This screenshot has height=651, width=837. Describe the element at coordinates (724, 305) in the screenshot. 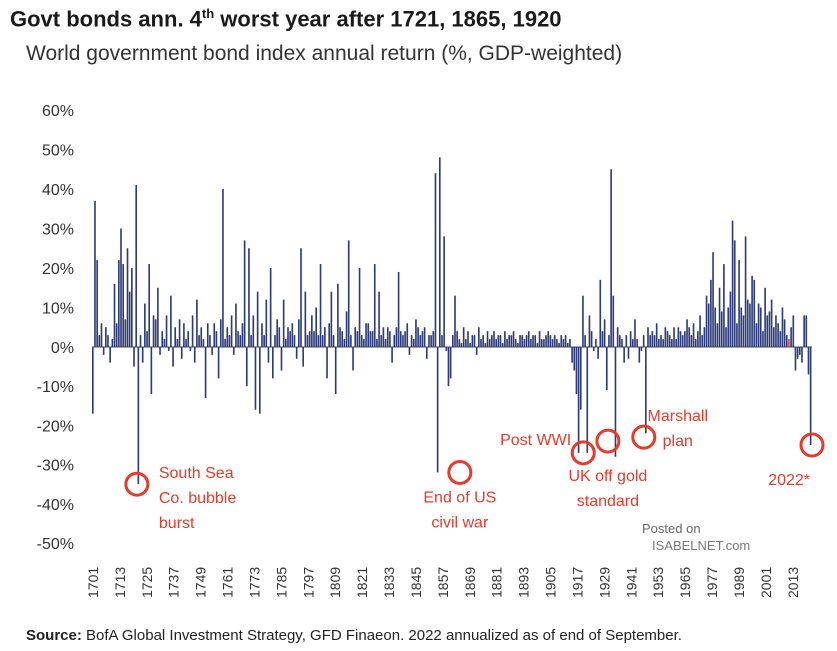

I see `bar-1992` at that location.